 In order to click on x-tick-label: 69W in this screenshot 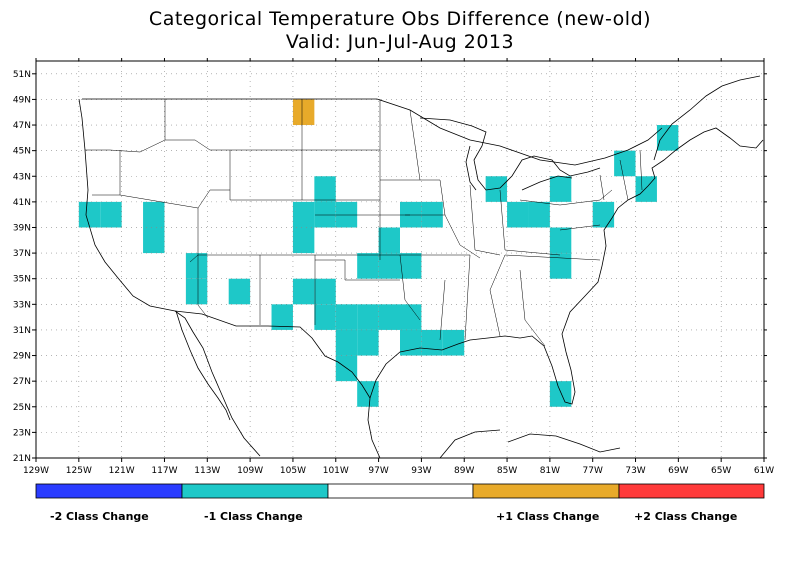, I will do `click(678, 471)`.